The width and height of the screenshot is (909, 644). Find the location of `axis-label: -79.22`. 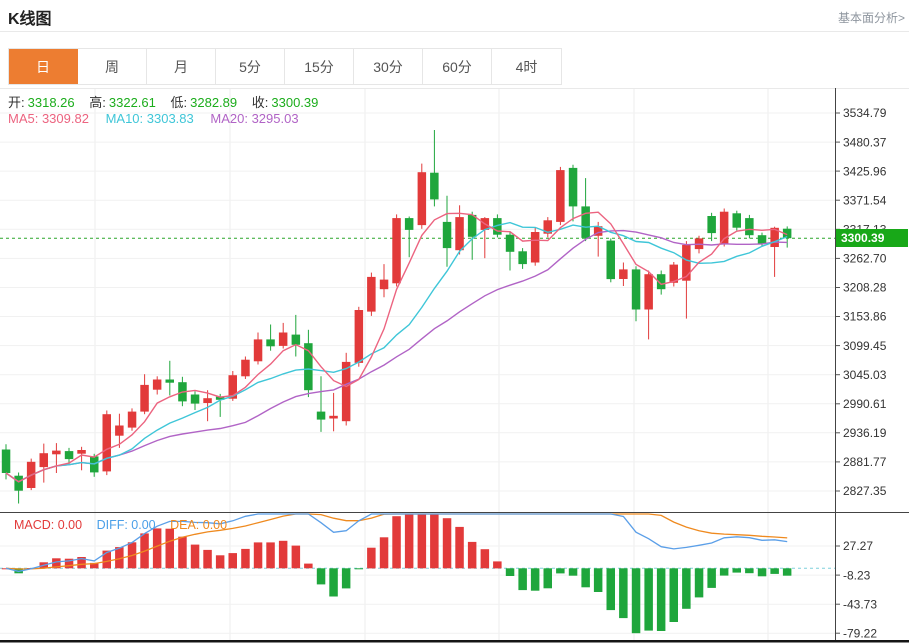

axis-label: -79.22 is located at coordinates (860, 633).